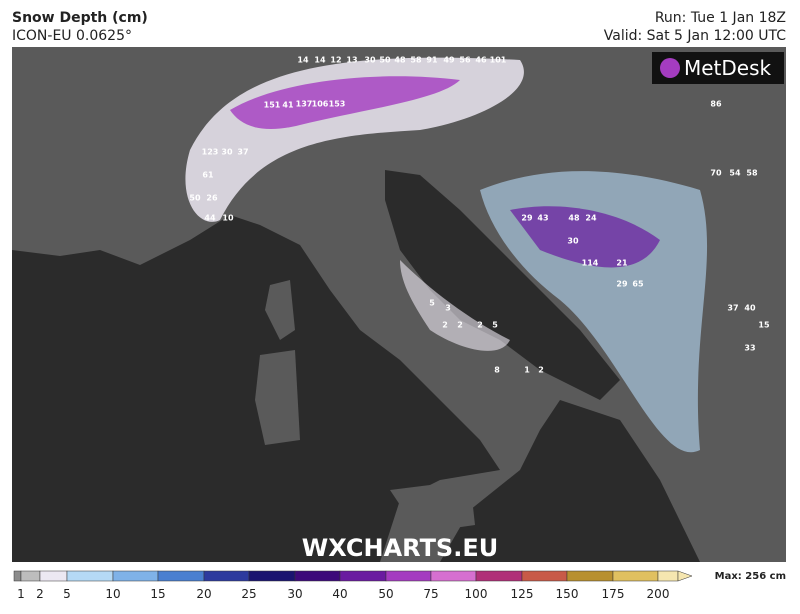  What do you see at coordinates (685, 576) in the screenshot?
I see `legend-arrow` at bounding box center [685, 576].